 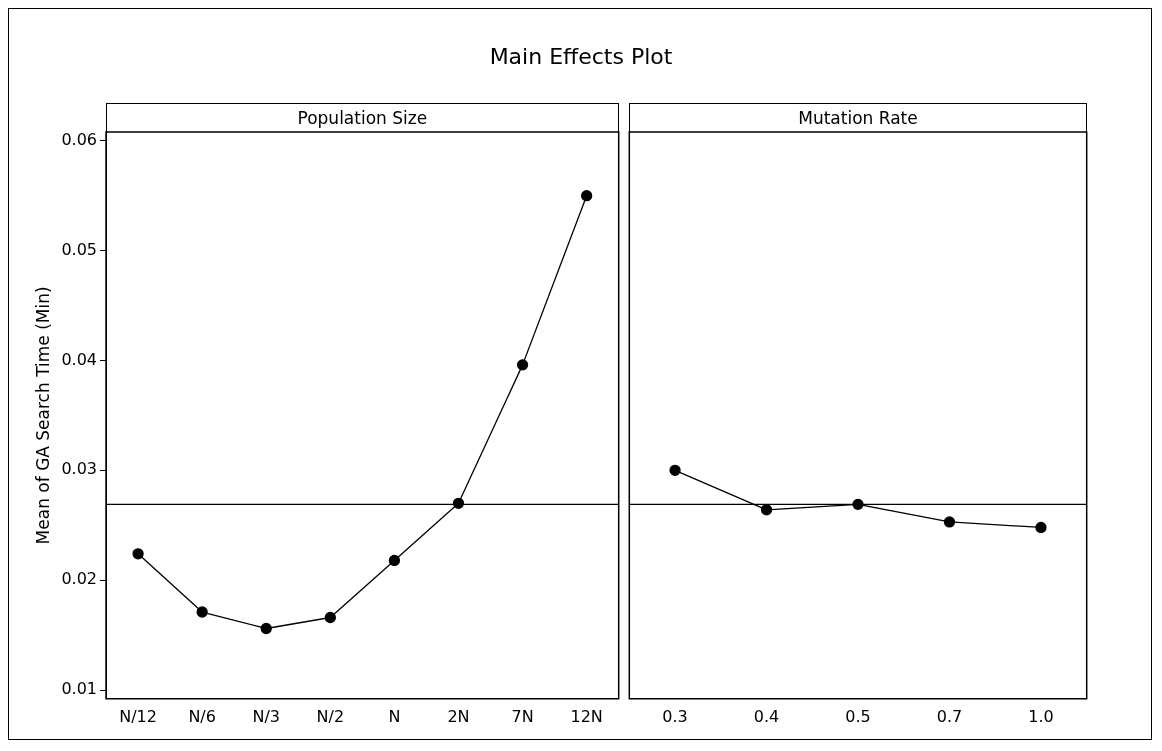 I want to click on chart-subtitle: Population Size, so click(x=362, y=117).